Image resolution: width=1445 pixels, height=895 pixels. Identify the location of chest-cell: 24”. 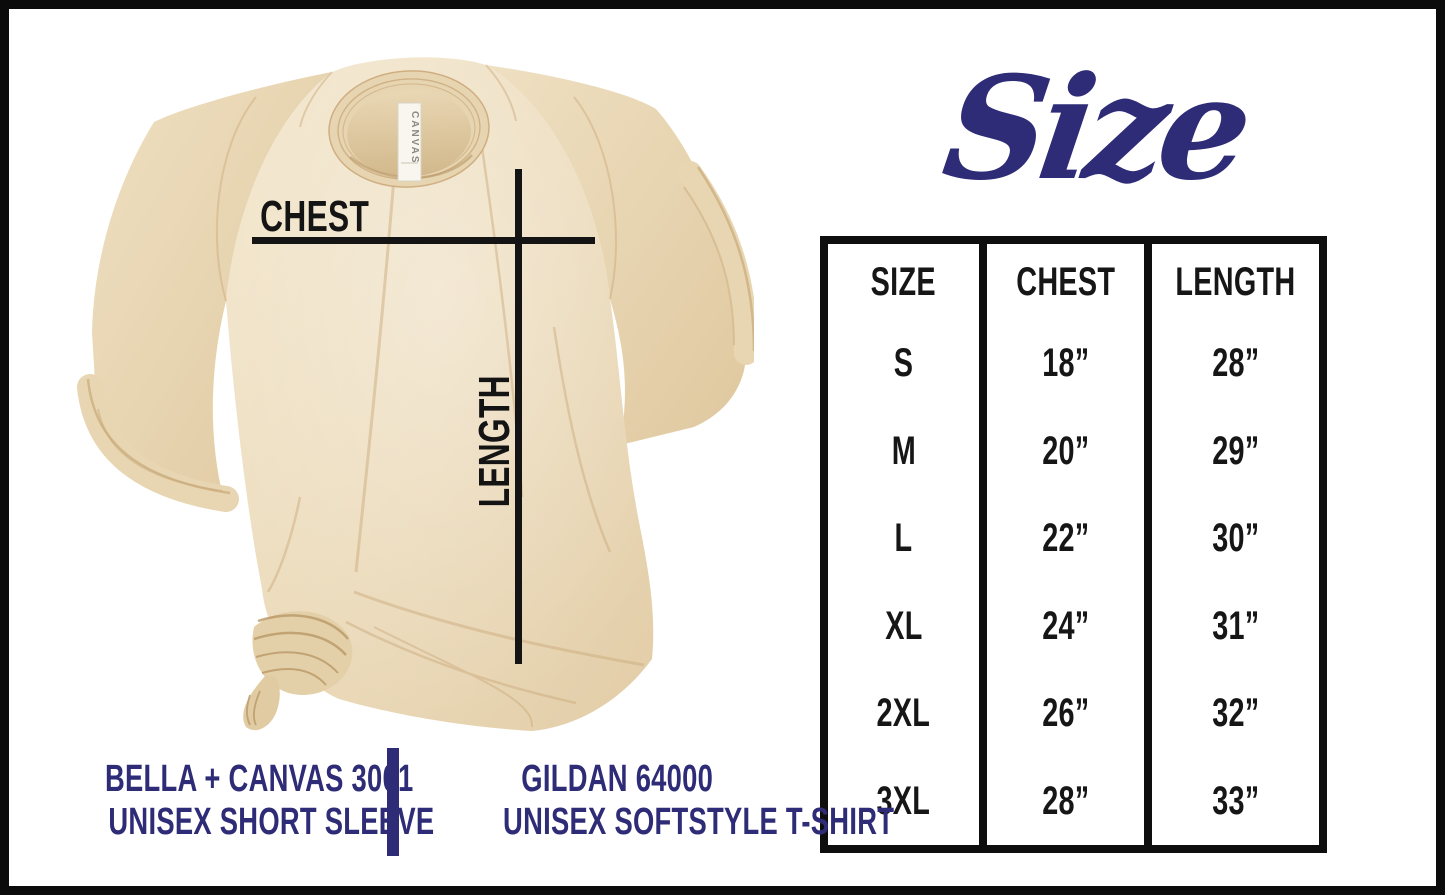
(1065, 625).